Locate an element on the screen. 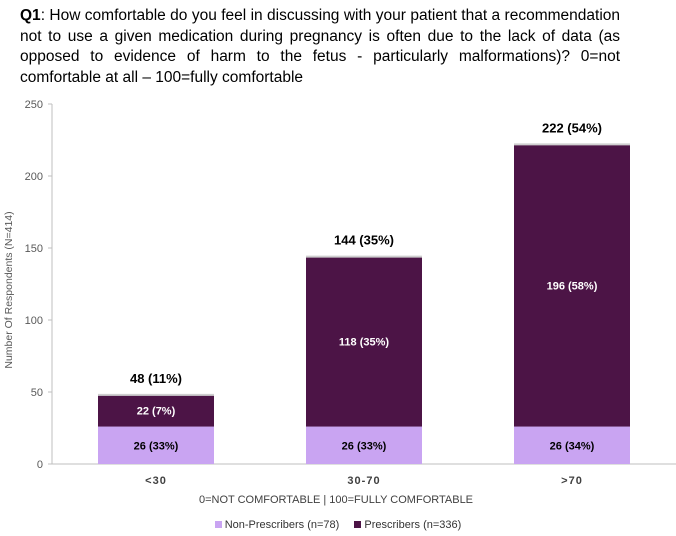  y-tick-label: 100 is located at coordinates (34, 321).